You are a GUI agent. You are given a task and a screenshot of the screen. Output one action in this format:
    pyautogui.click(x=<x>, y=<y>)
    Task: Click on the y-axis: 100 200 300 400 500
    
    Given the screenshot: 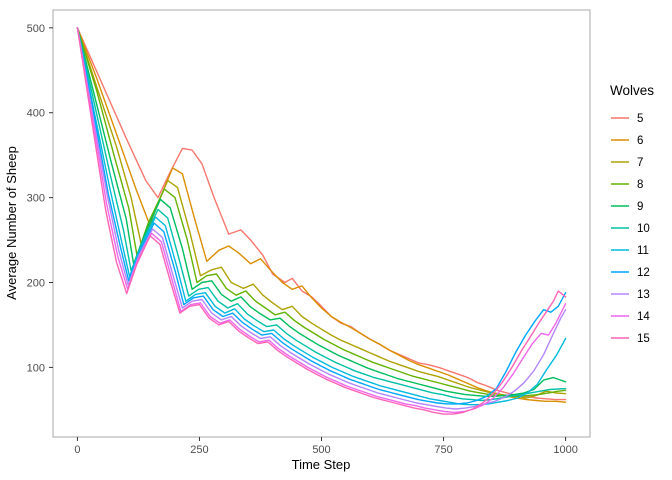 What is the action you would take?
    pyautogui.click(x=40, y=198)
    